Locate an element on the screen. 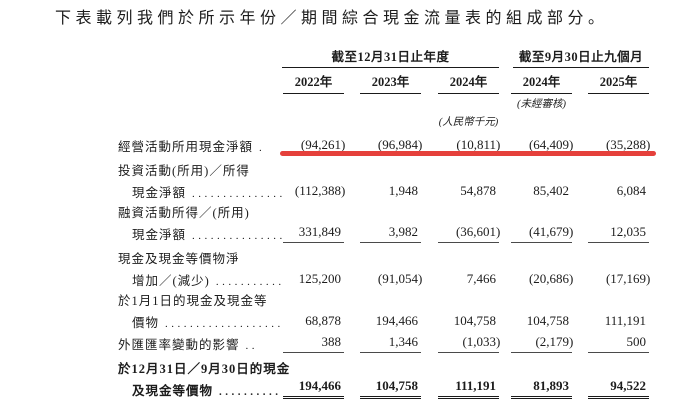 This screenshot has width=692, height=402. cell-value: 81,893 is located at coordinates (536, 388).